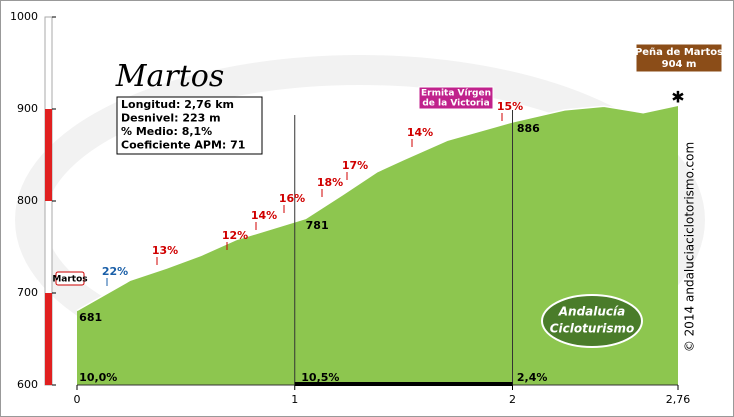 This screenshot has width=734, height=417. Describe the element at coordinates (455, 104) in the screenshot. I see `poi-label: de la Victoria` at that location.